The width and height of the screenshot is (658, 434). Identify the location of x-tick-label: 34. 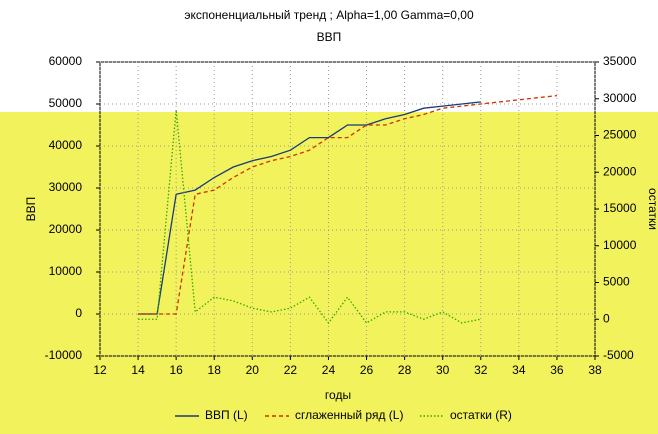
(519, 370).